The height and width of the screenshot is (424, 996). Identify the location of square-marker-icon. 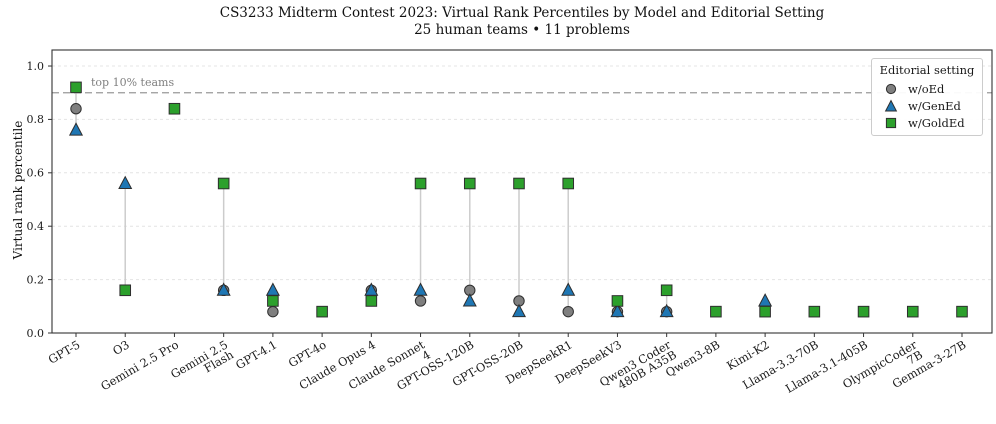
(891, 122).